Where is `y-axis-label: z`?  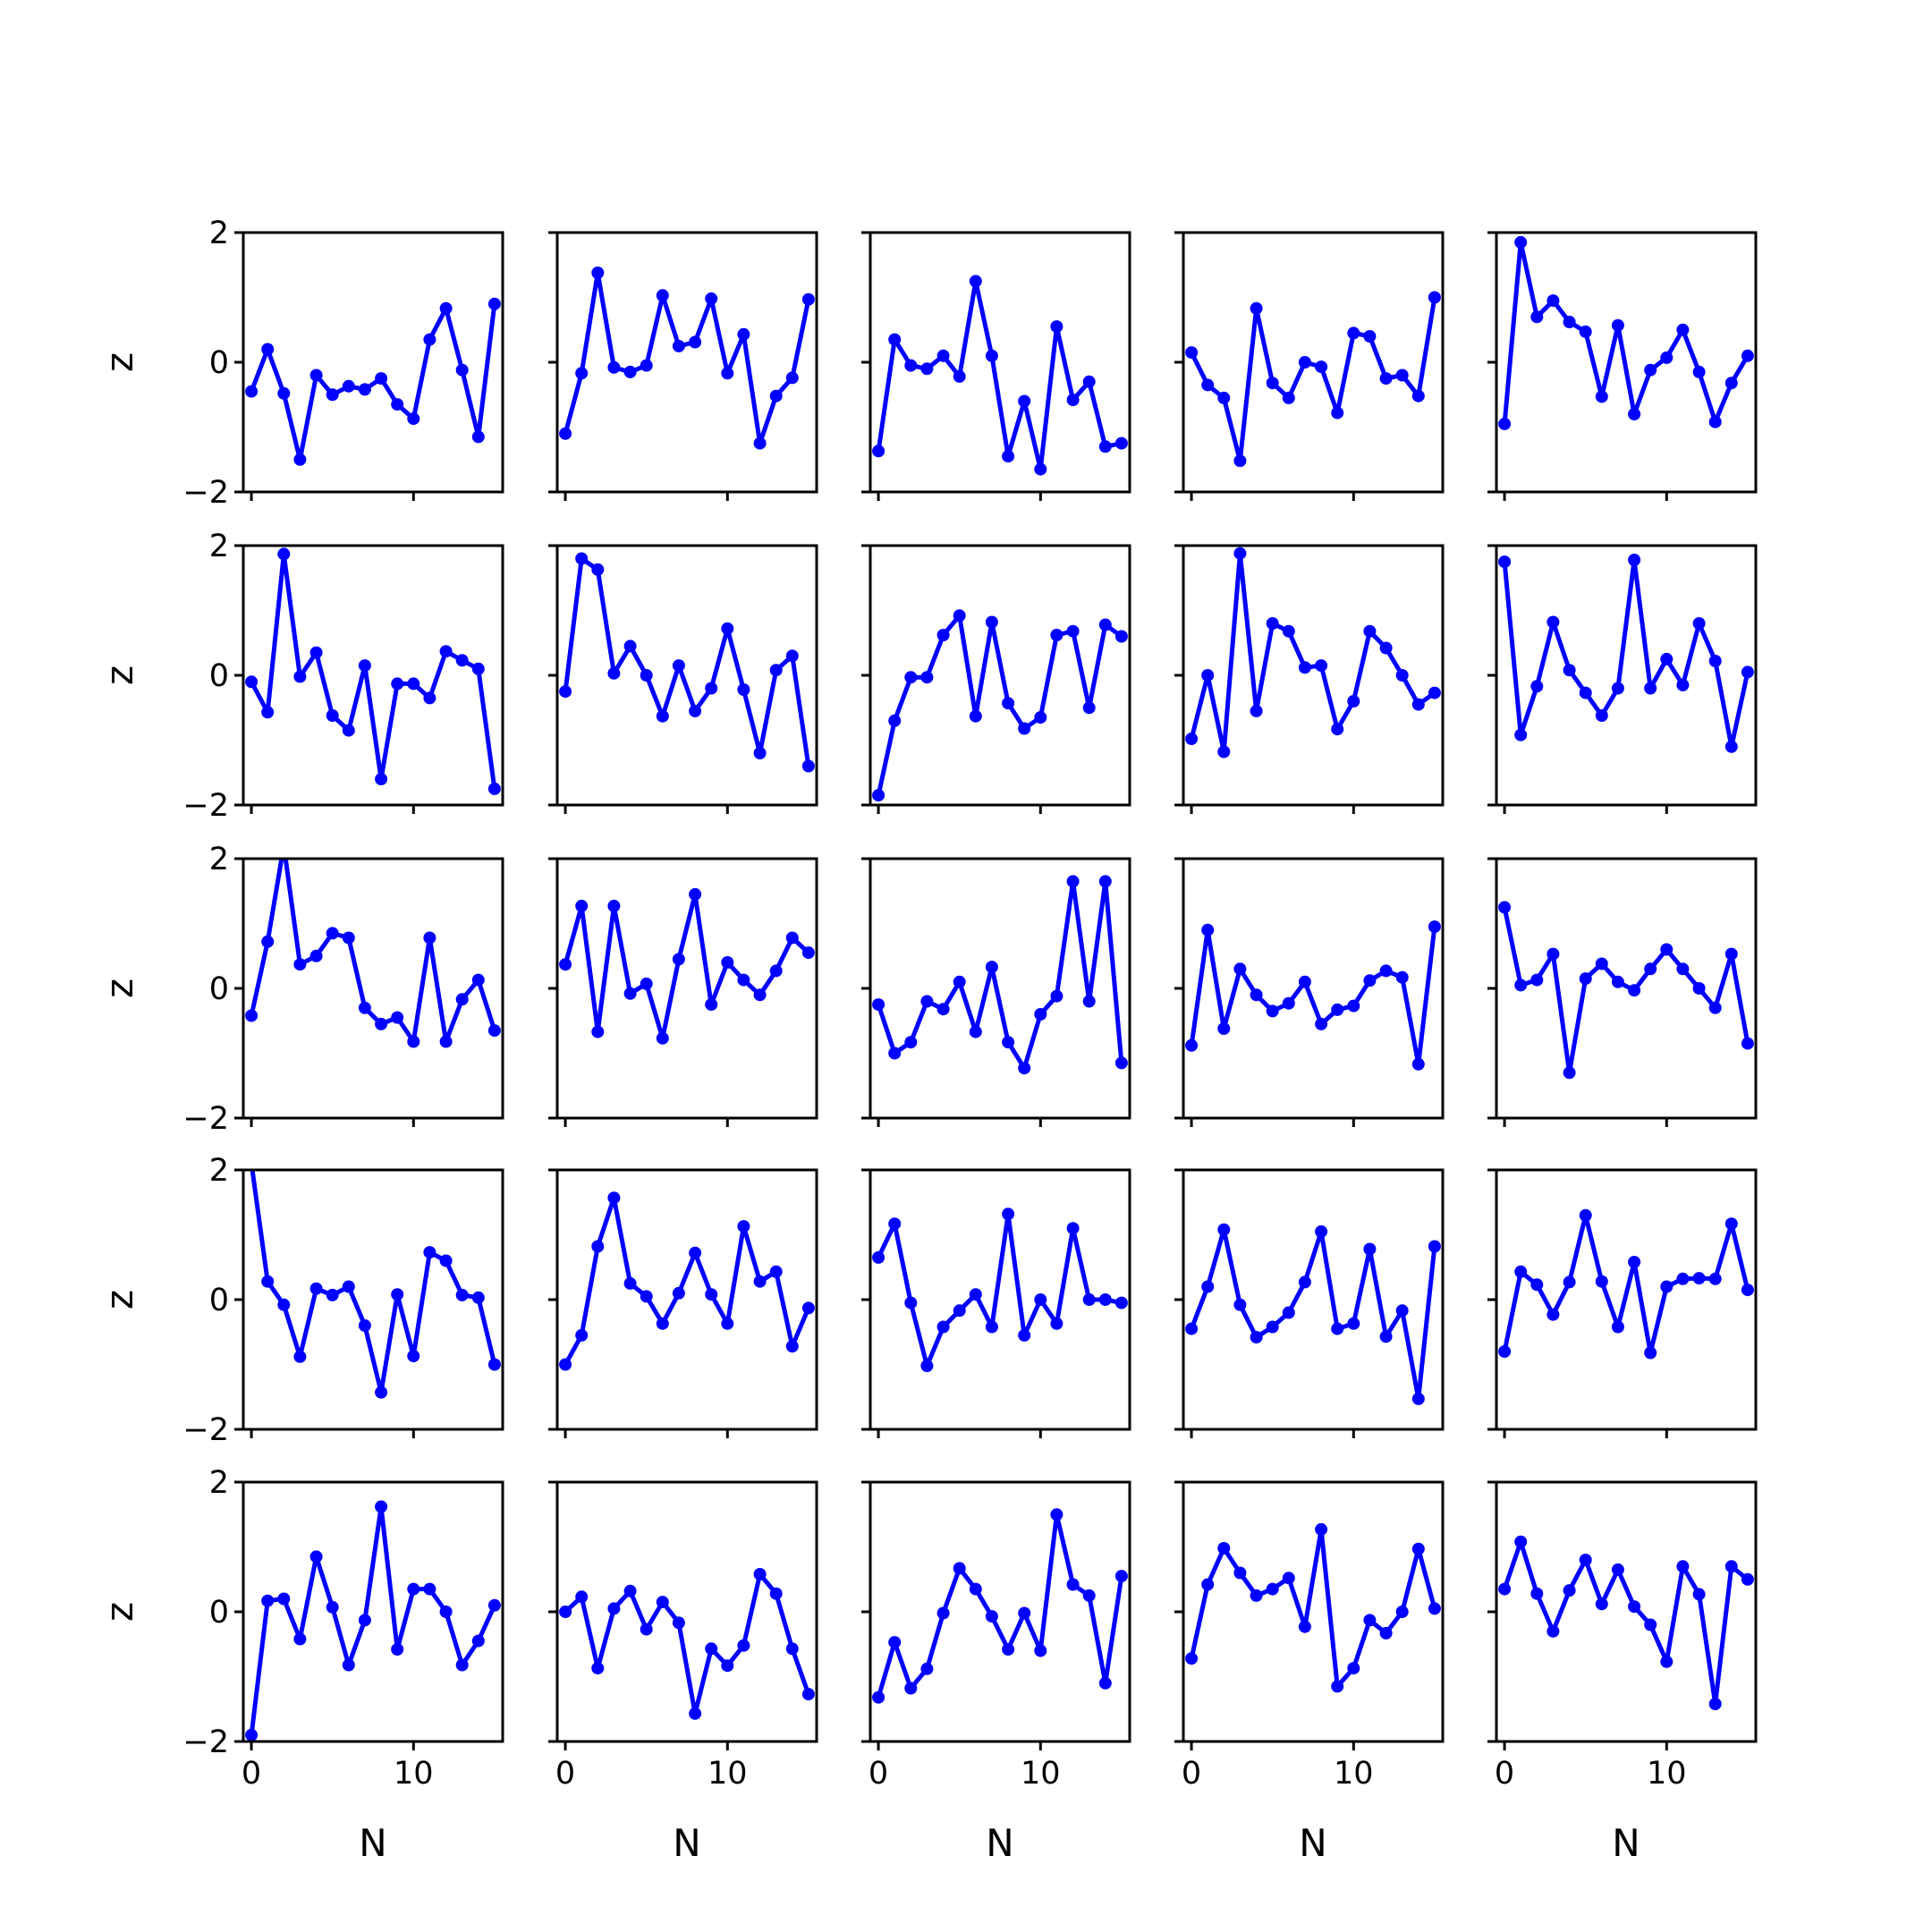 y-axis-label: z is located at coordinates (119, 1299).